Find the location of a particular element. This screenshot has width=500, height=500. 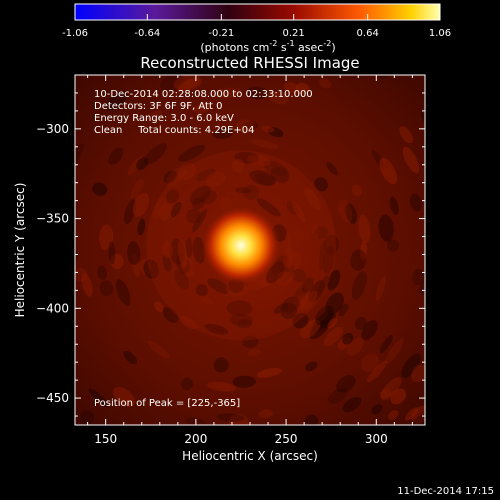

colorbar-unit-label: (photons cm-2 s-1 asec-2) is located at coordinates (267, 46).